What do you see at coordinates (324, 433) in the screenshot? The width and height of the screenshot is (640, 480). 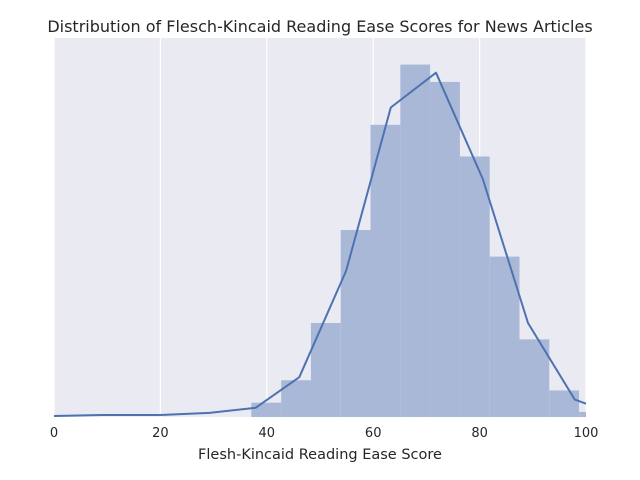 I see `x-axis-ticks: 0 20 40 60 80 100` at bounding box center [324, 433].